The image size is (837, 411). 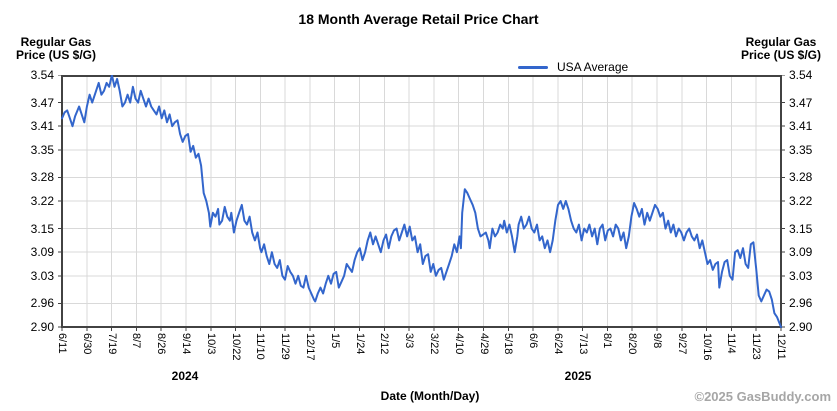 What do you see at coordinates (161, 344) in the screenshot?
I see `x-tick-label: 8/26` at bounding box center [161, 344].